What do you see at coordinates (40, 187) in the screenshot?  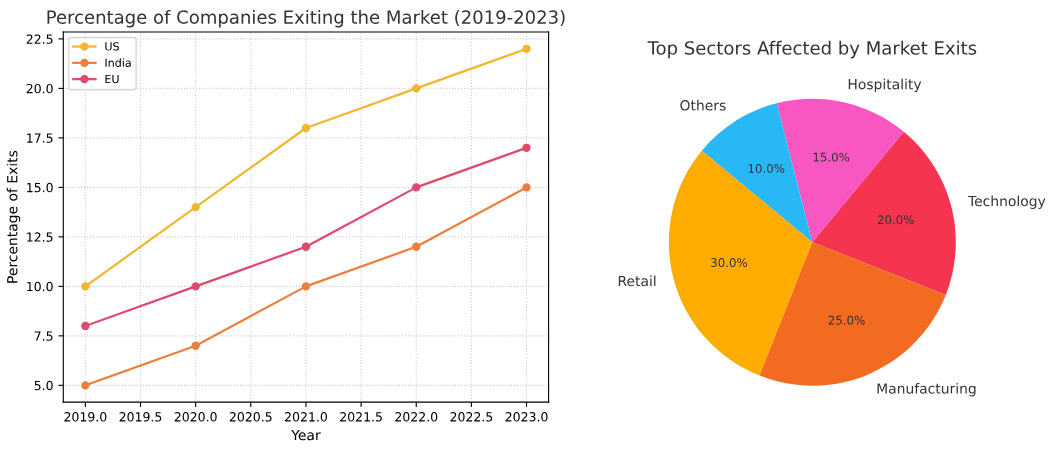 I see `y-tick-label: 15.0` at bounding box center [40, 187].